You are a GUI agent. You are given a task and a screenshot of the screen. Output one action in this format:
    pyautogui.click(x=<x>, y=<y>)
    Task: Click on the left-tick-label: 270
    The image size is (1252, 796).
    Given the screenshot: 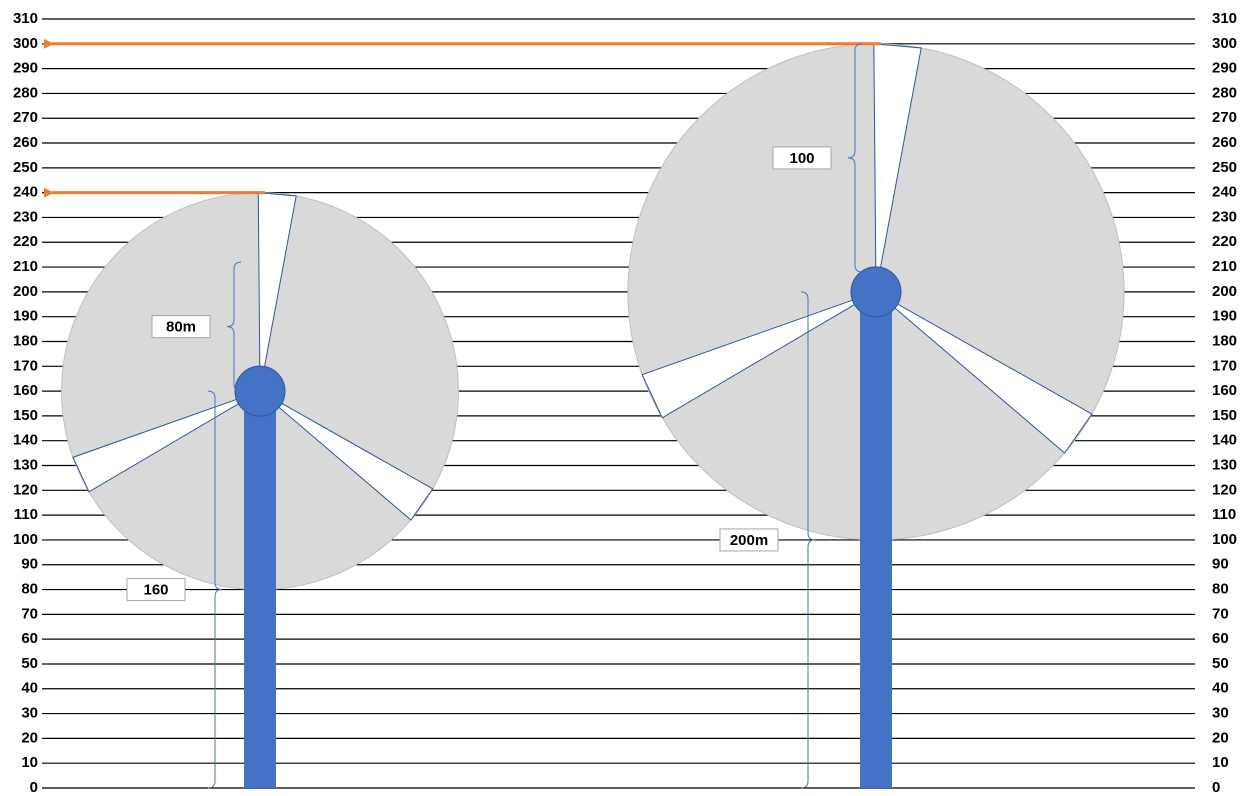 What is the action you would take?
    pyautogui.click(x=25, y=117)
    